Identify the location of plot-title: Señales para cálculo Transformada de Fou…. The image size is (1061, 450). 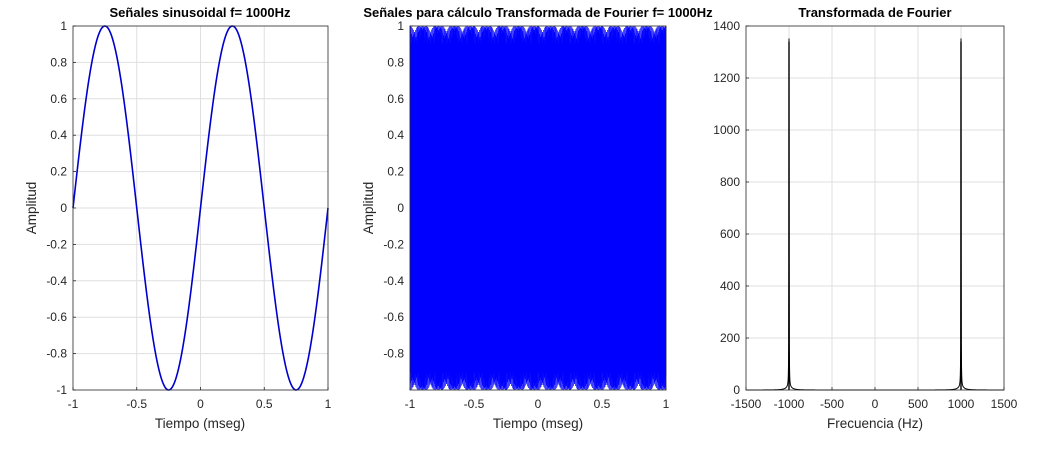
(538, 12).